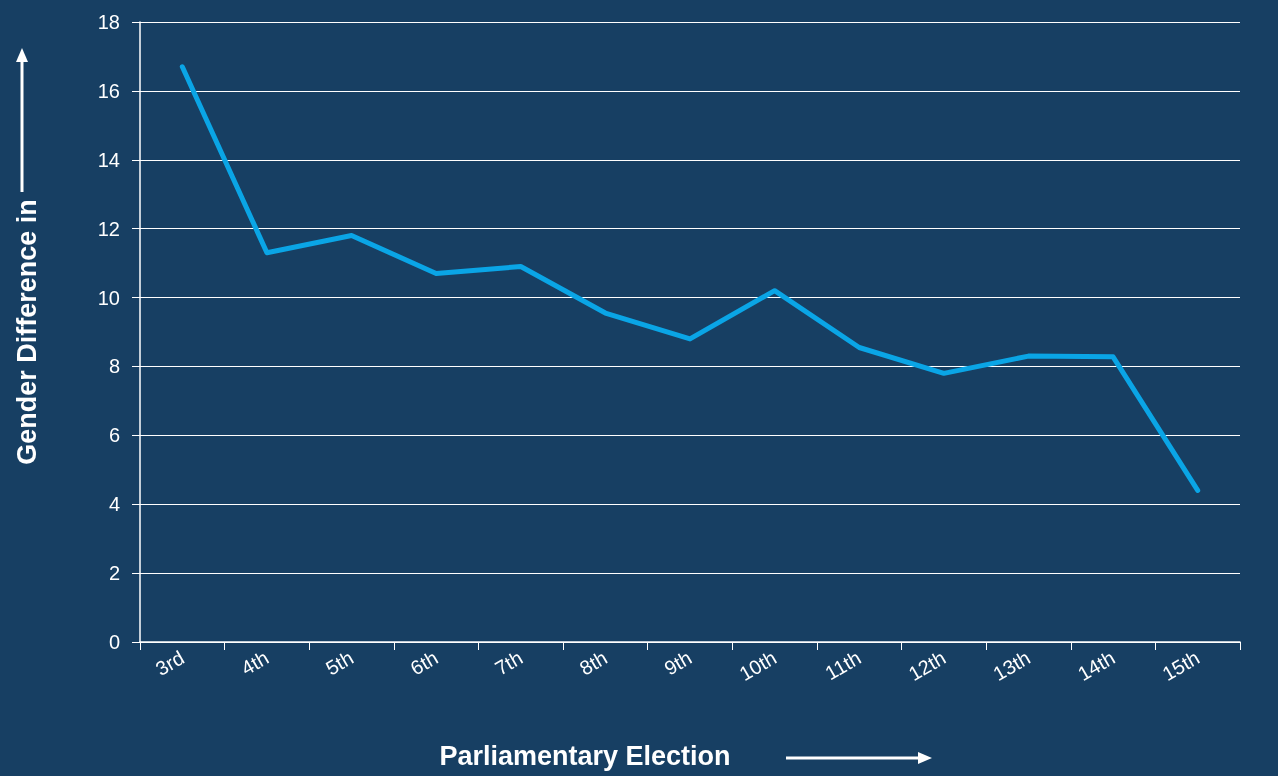  What do you see at coordinates (843, 665) in the screenshot?
I see `x-tick-label: 11th` at bounding box center [843, 665].